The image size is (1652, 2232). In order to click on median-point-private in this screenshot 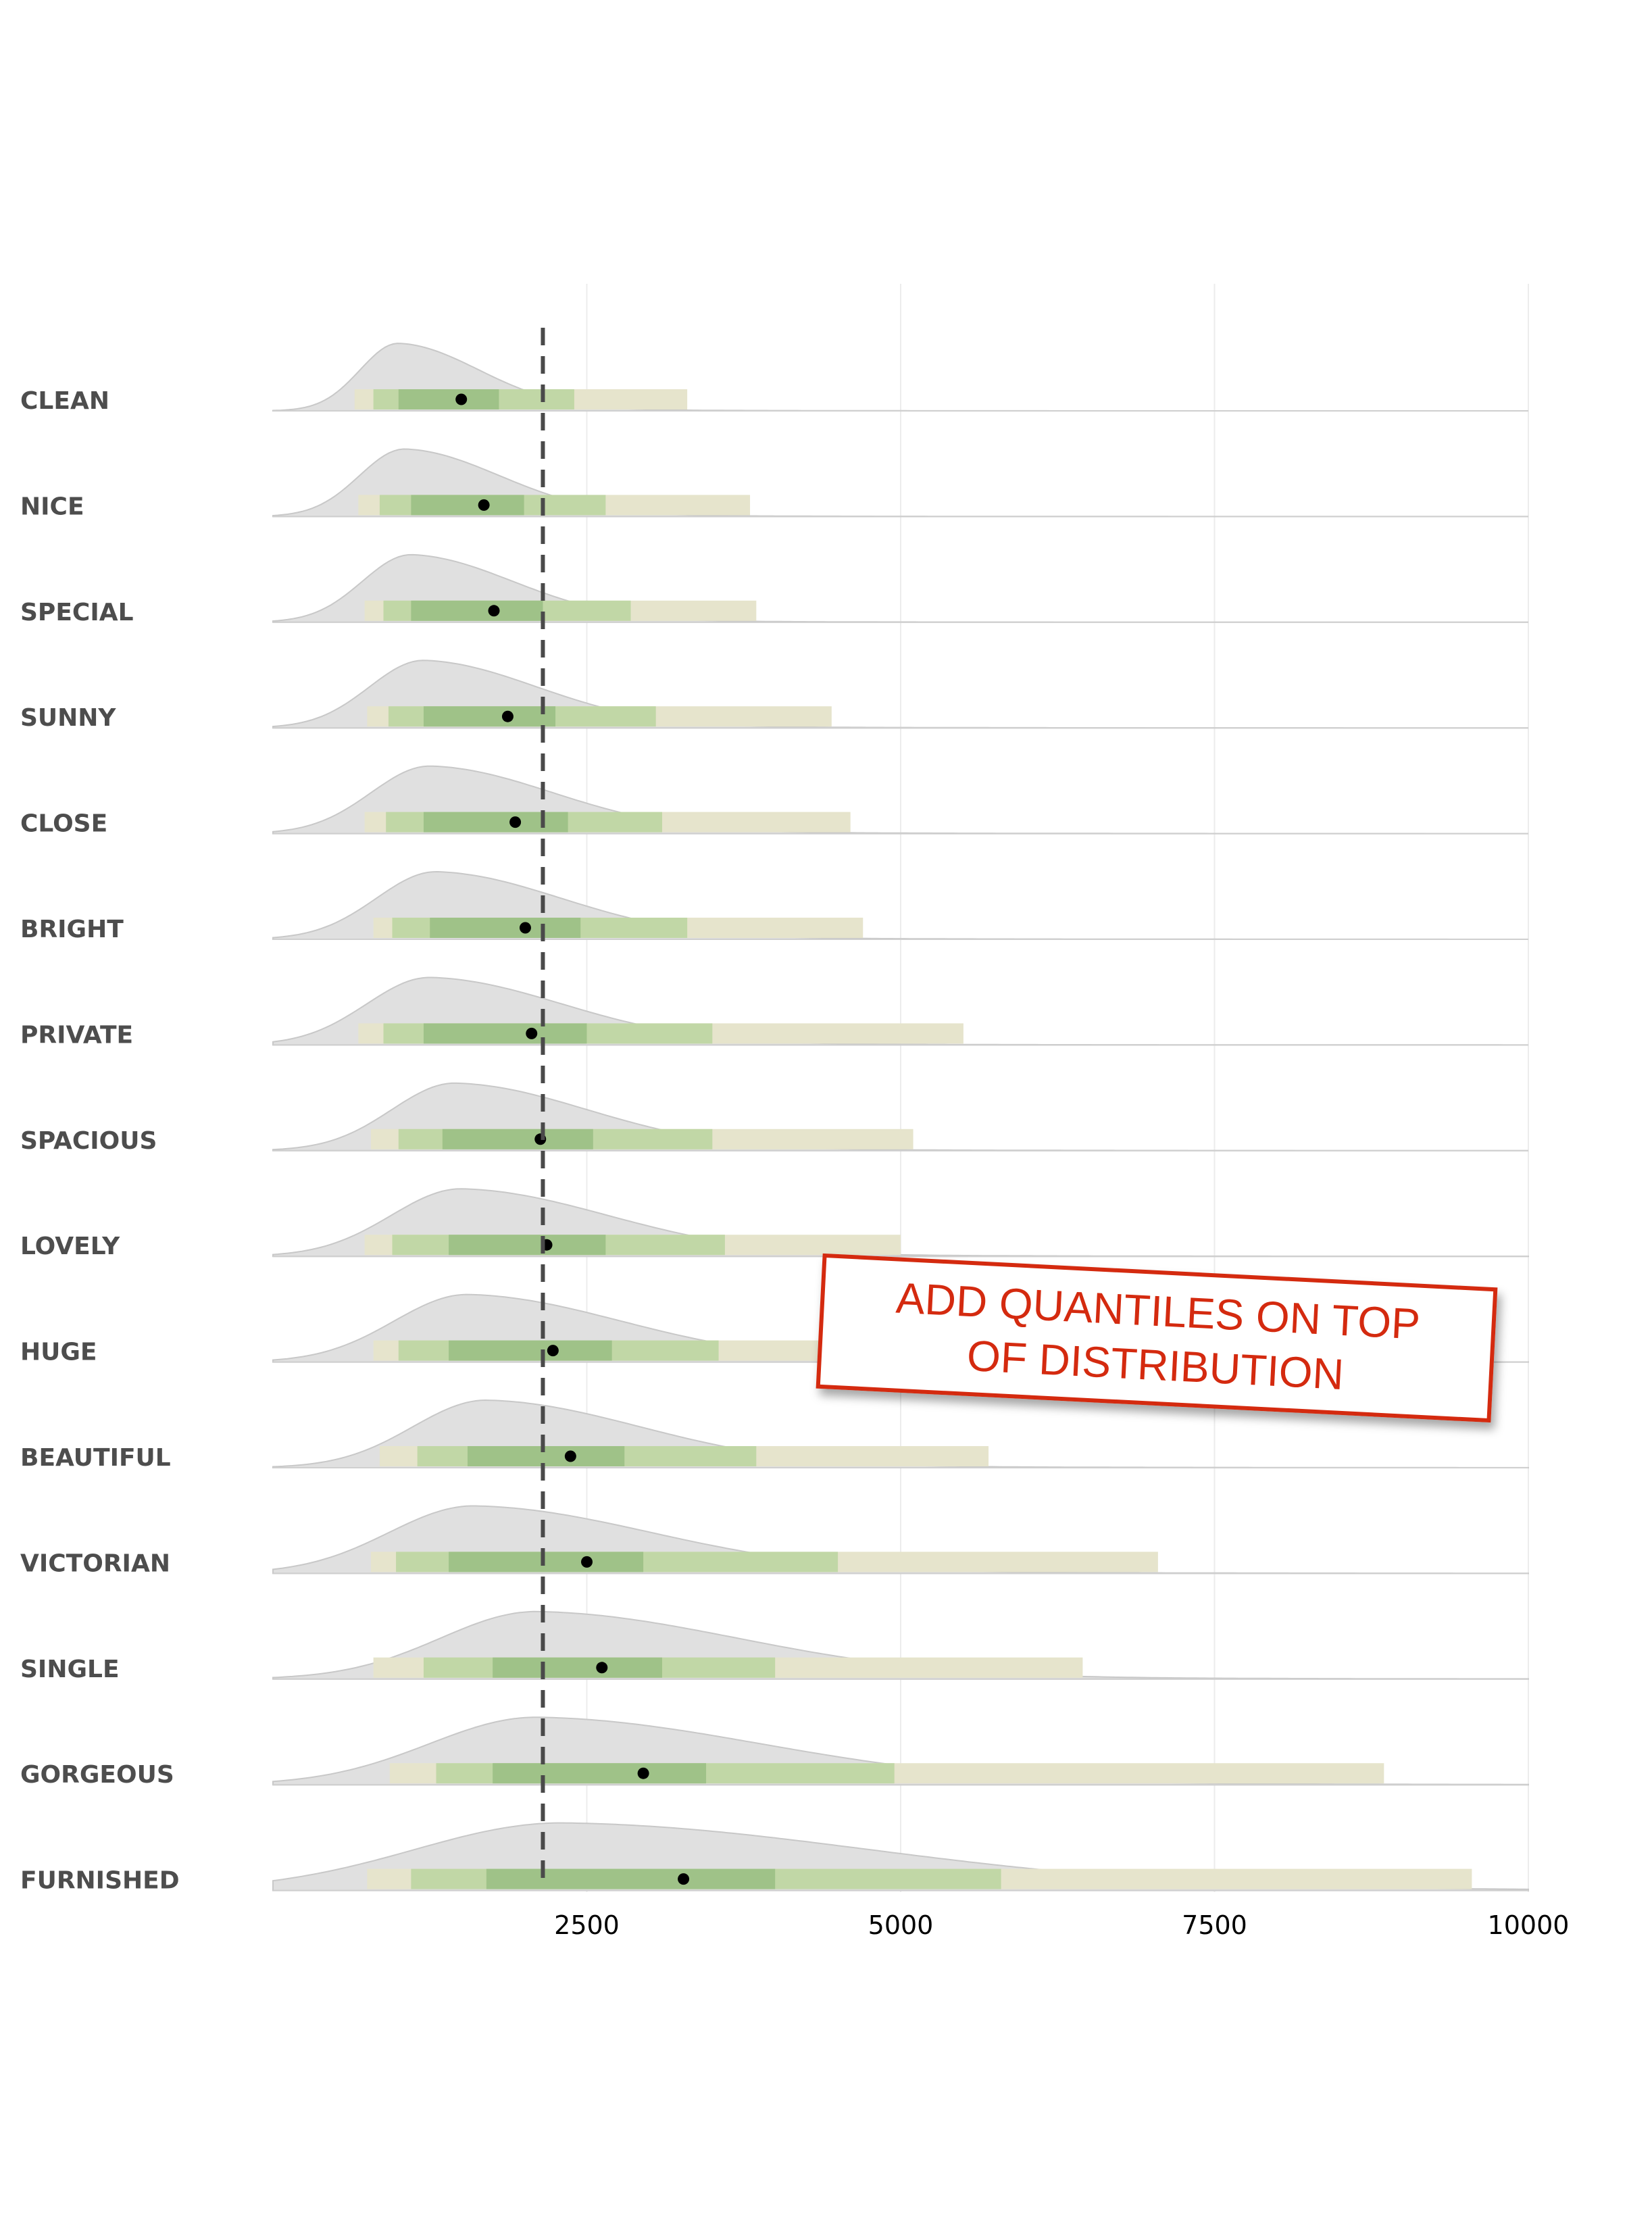, I will do `click(532, 1033)`.